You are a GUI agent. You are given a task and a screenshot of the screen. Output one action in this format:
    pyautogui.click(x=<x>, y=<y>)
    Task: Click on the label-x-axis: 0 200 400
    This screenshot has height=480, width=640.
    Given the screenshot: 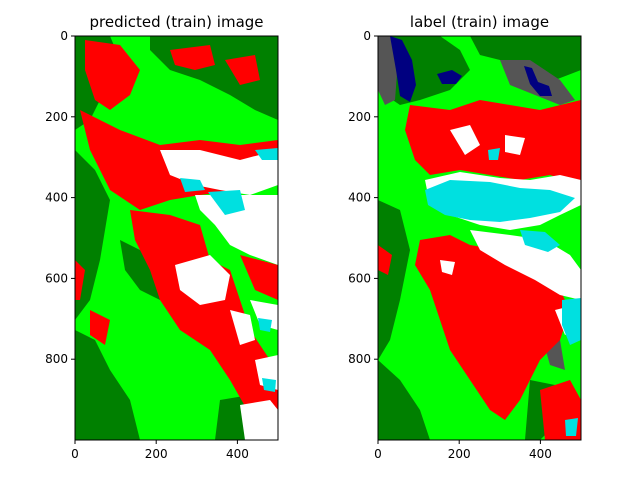 What is the action you would take?
    pyautogui.click(x=463, y=450)
    